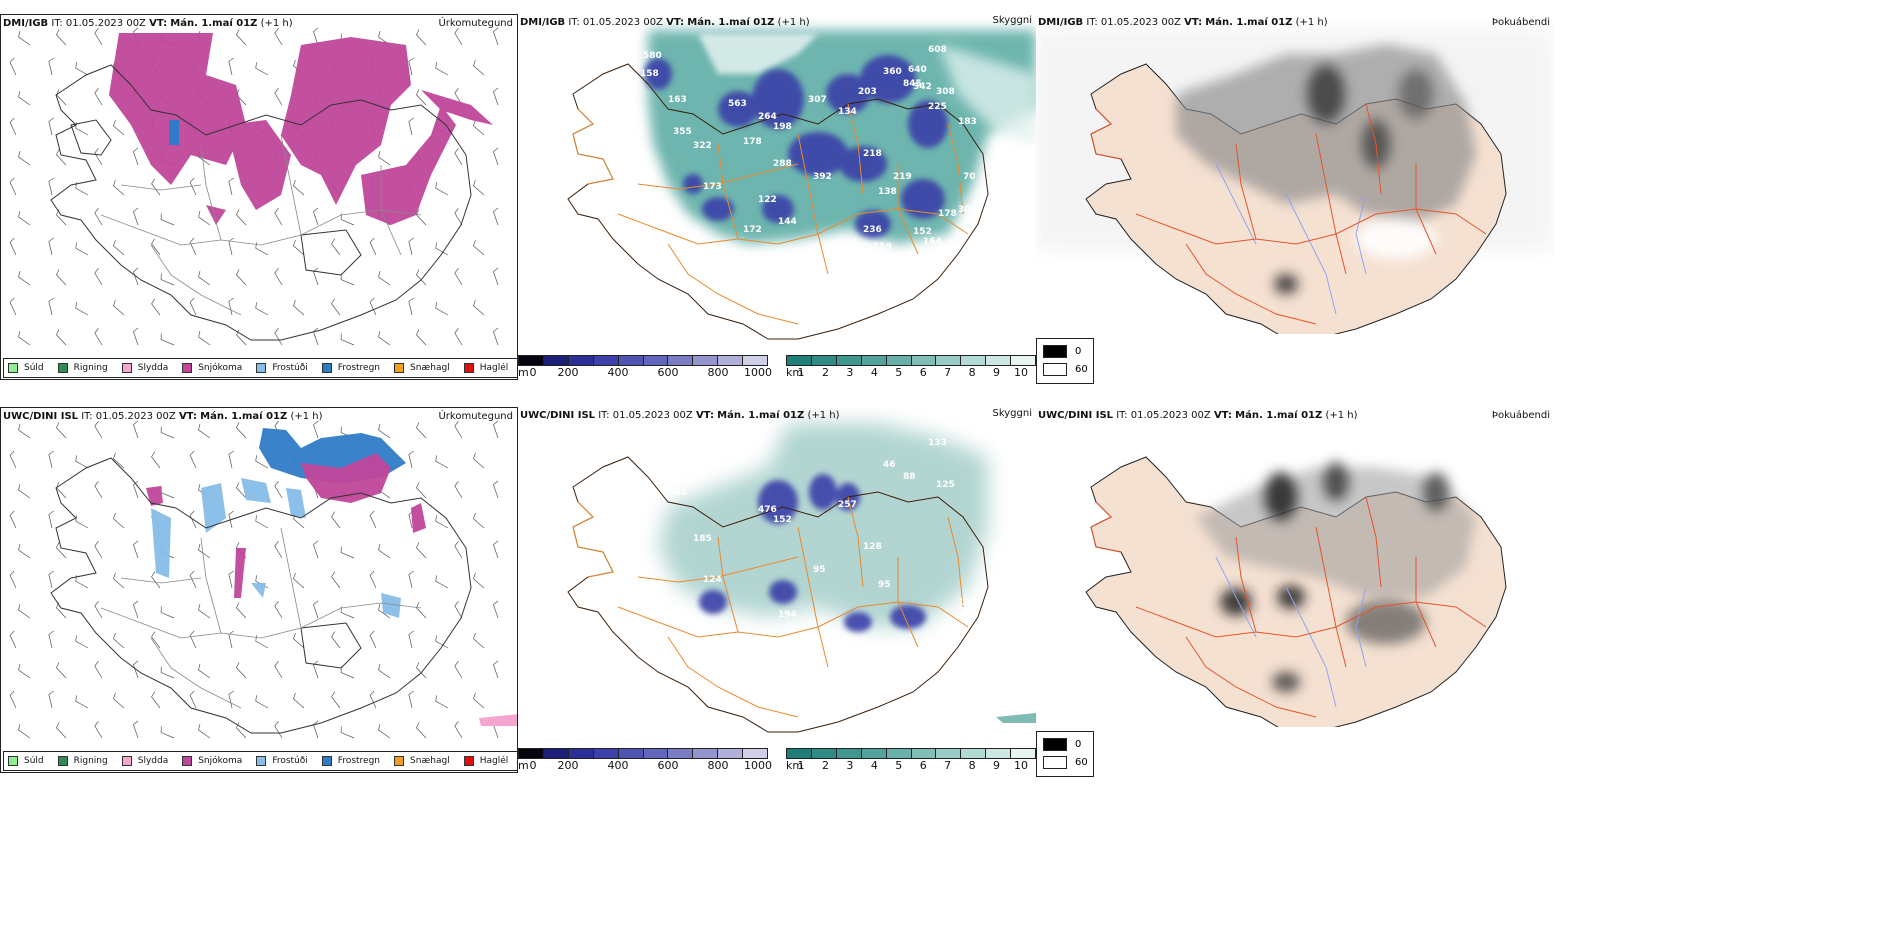 The image size is (1900, 950). What do you see at coordinates (1078, 351) in the screenshot?
I see `fog-legend-label: 0` at bounding box center [1078, 351].